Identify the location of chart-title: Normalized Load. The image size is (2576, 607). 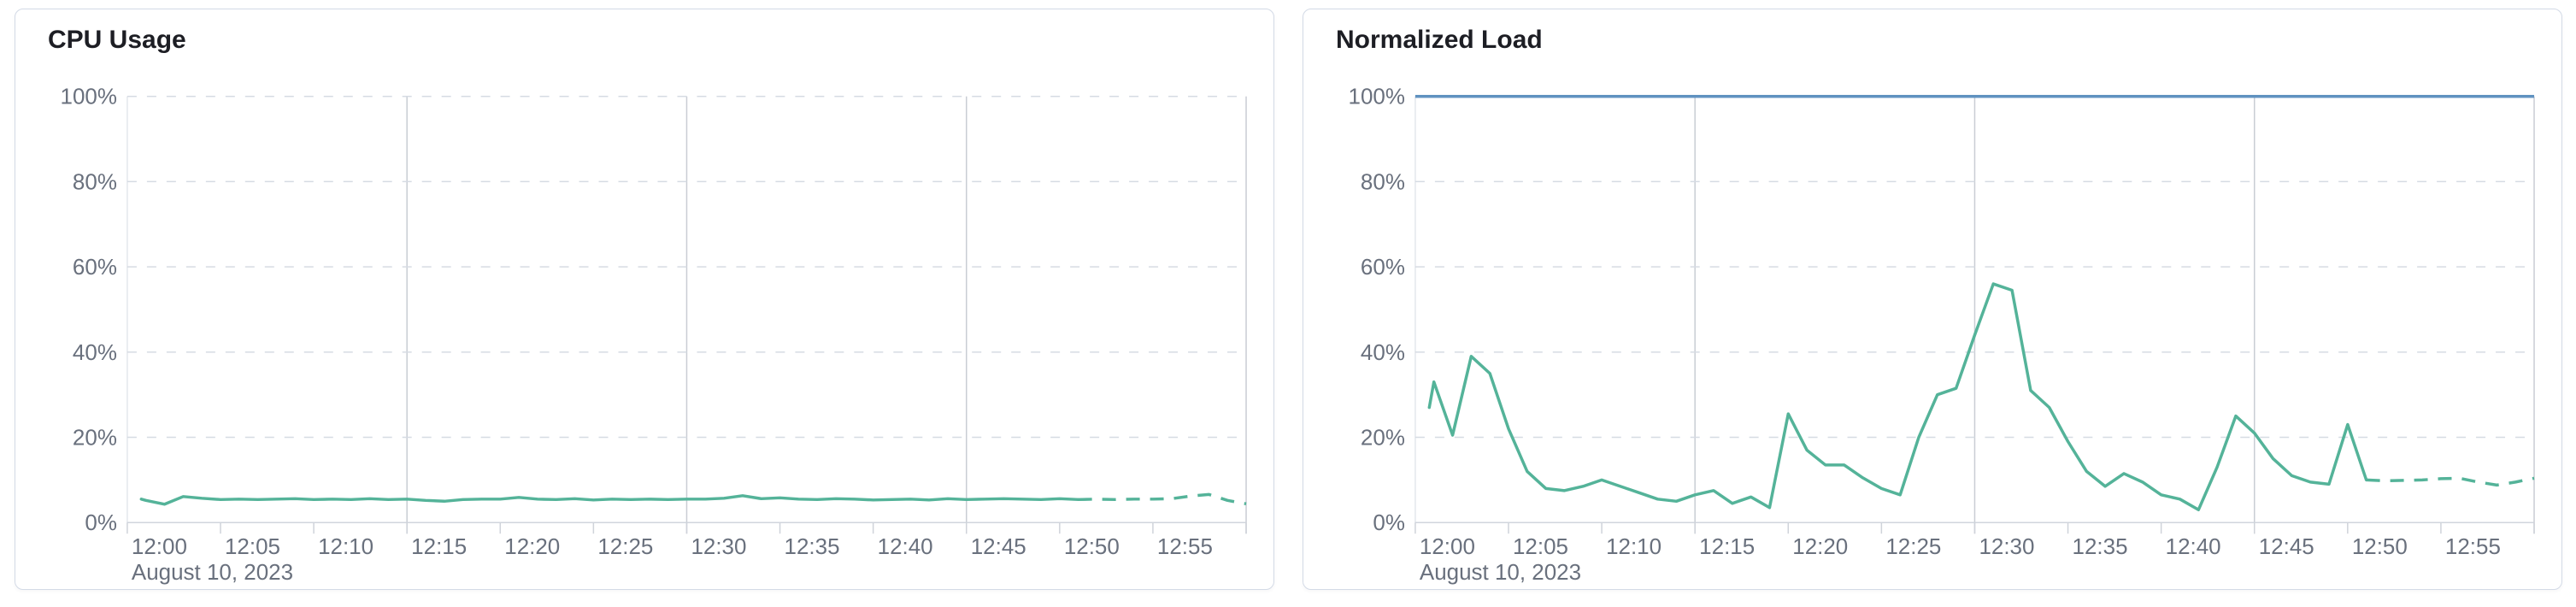
(1439, 40).